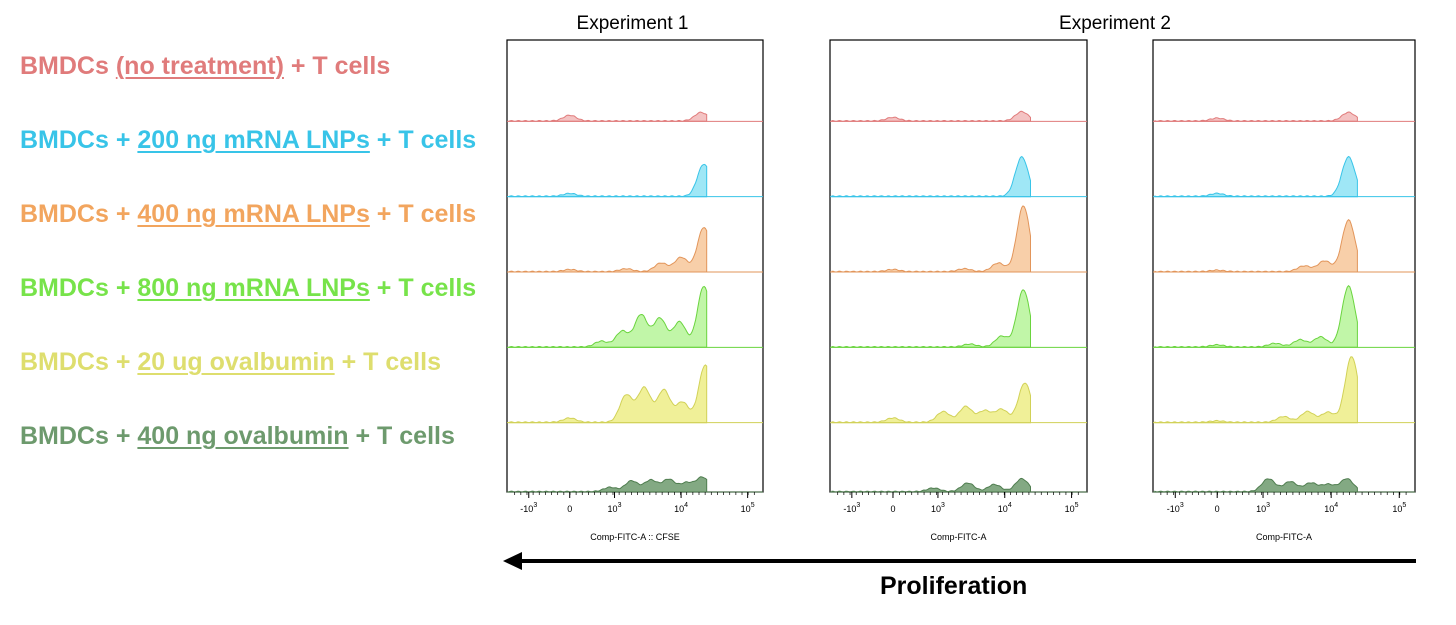 The image size is (1456, 625). Describe the element at coordinates (632, 23) in the screenshot. I see `experiment-1-title: Experiment 1` at that location.